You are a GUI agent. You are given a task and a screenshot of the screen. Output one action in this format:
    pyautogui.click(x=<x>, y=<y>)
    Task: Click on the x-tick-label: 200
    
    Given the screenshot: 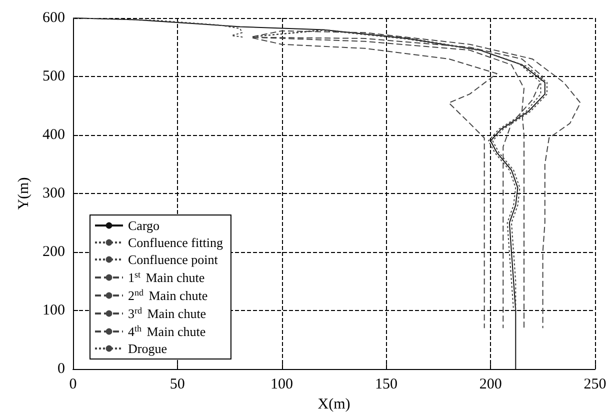 What is the action you would take?
    pyautogui.click(x=490, y=384)
    